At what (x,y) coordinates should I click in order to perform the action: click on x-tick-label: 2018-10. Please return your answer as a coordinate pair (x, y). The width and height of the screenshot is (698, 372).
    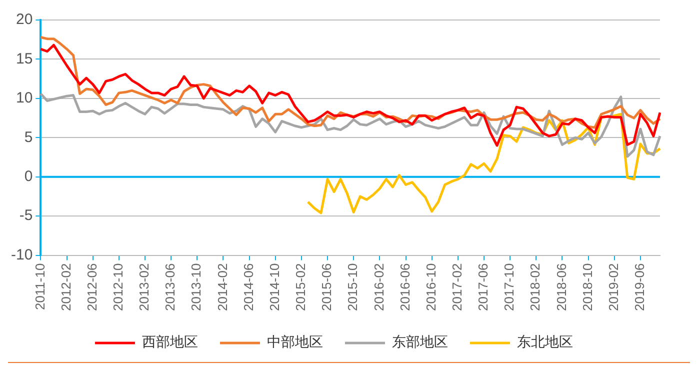
    Looking at the image, I should click on (587, 287).